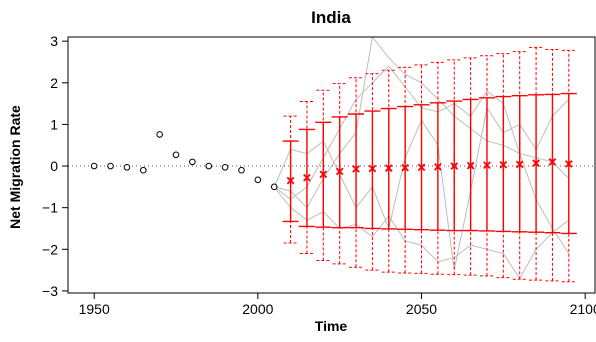 The image size is (596, 342). I want to click on y-tick-label: 1, so click(54, 124).